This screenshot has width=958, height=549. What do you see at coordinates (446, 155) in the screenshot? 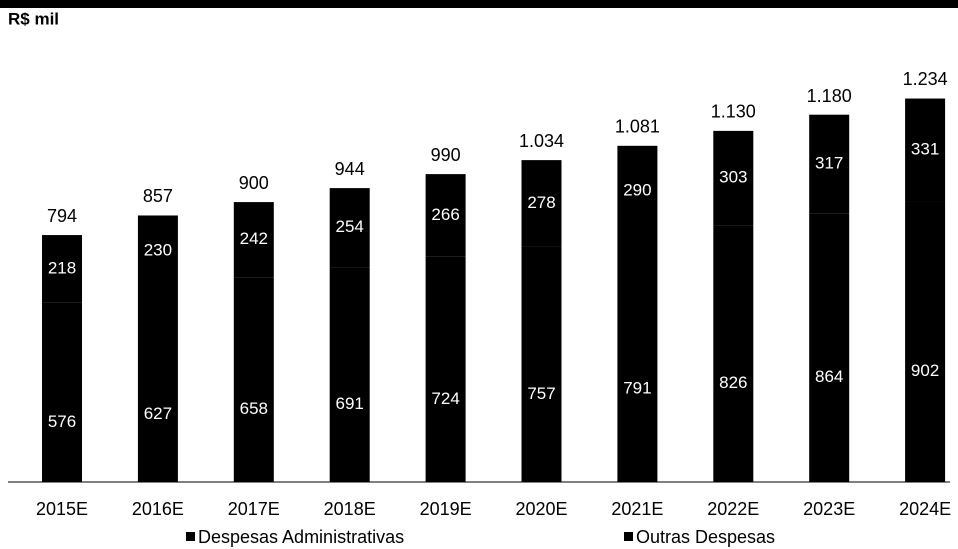
I see `total-label: 990` at bounding box center [446, 155].